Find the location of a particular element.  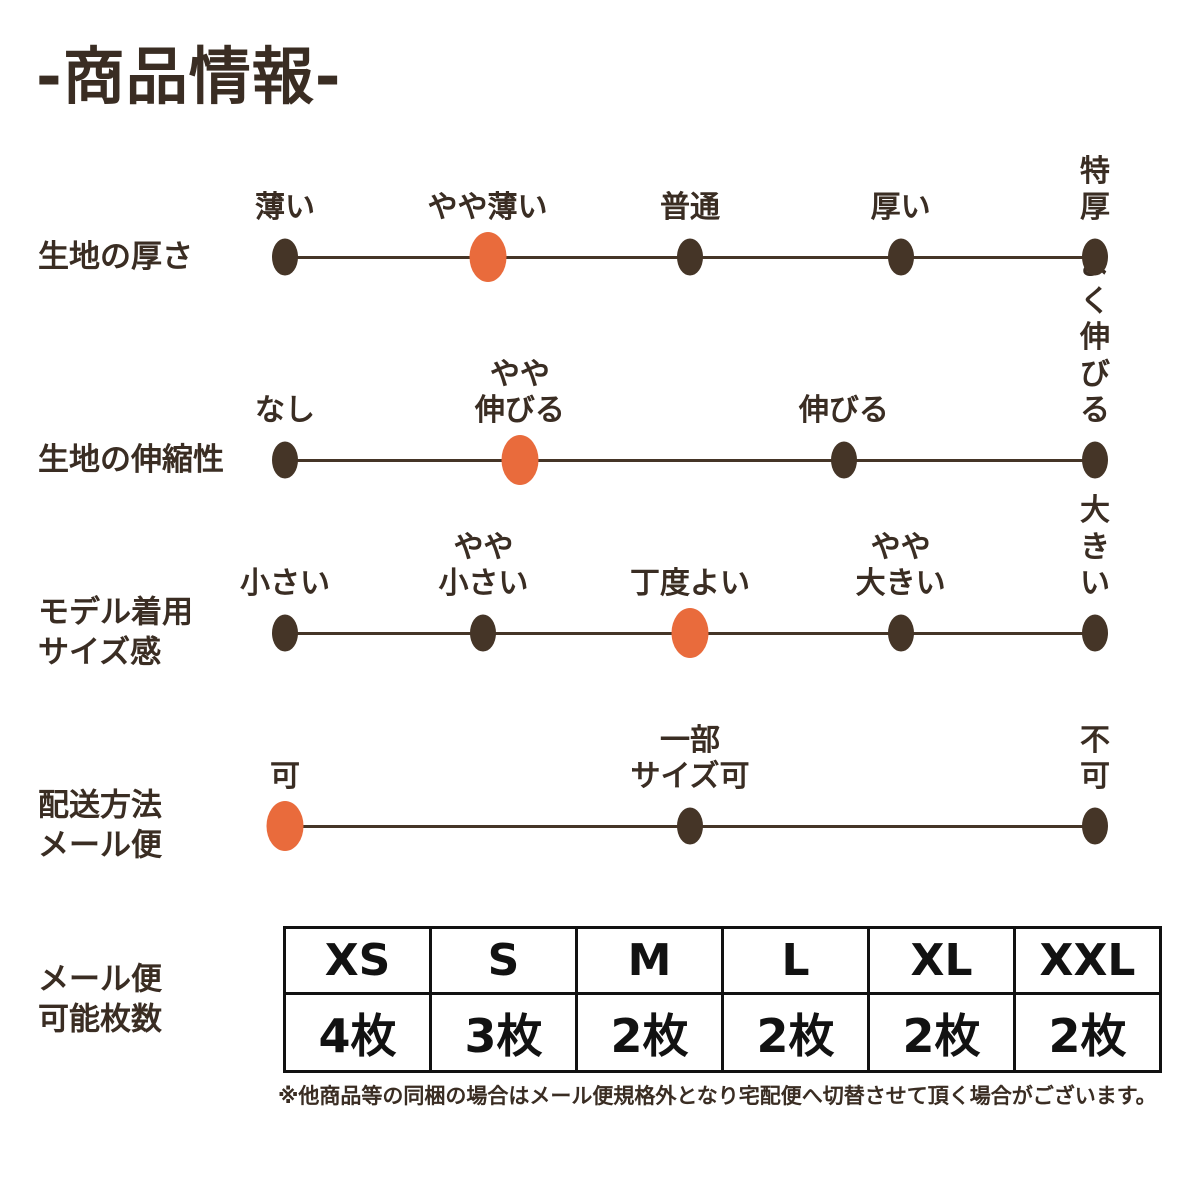

scale-label: モデル着用 サイズ感 is located at coordinates (115, 632).